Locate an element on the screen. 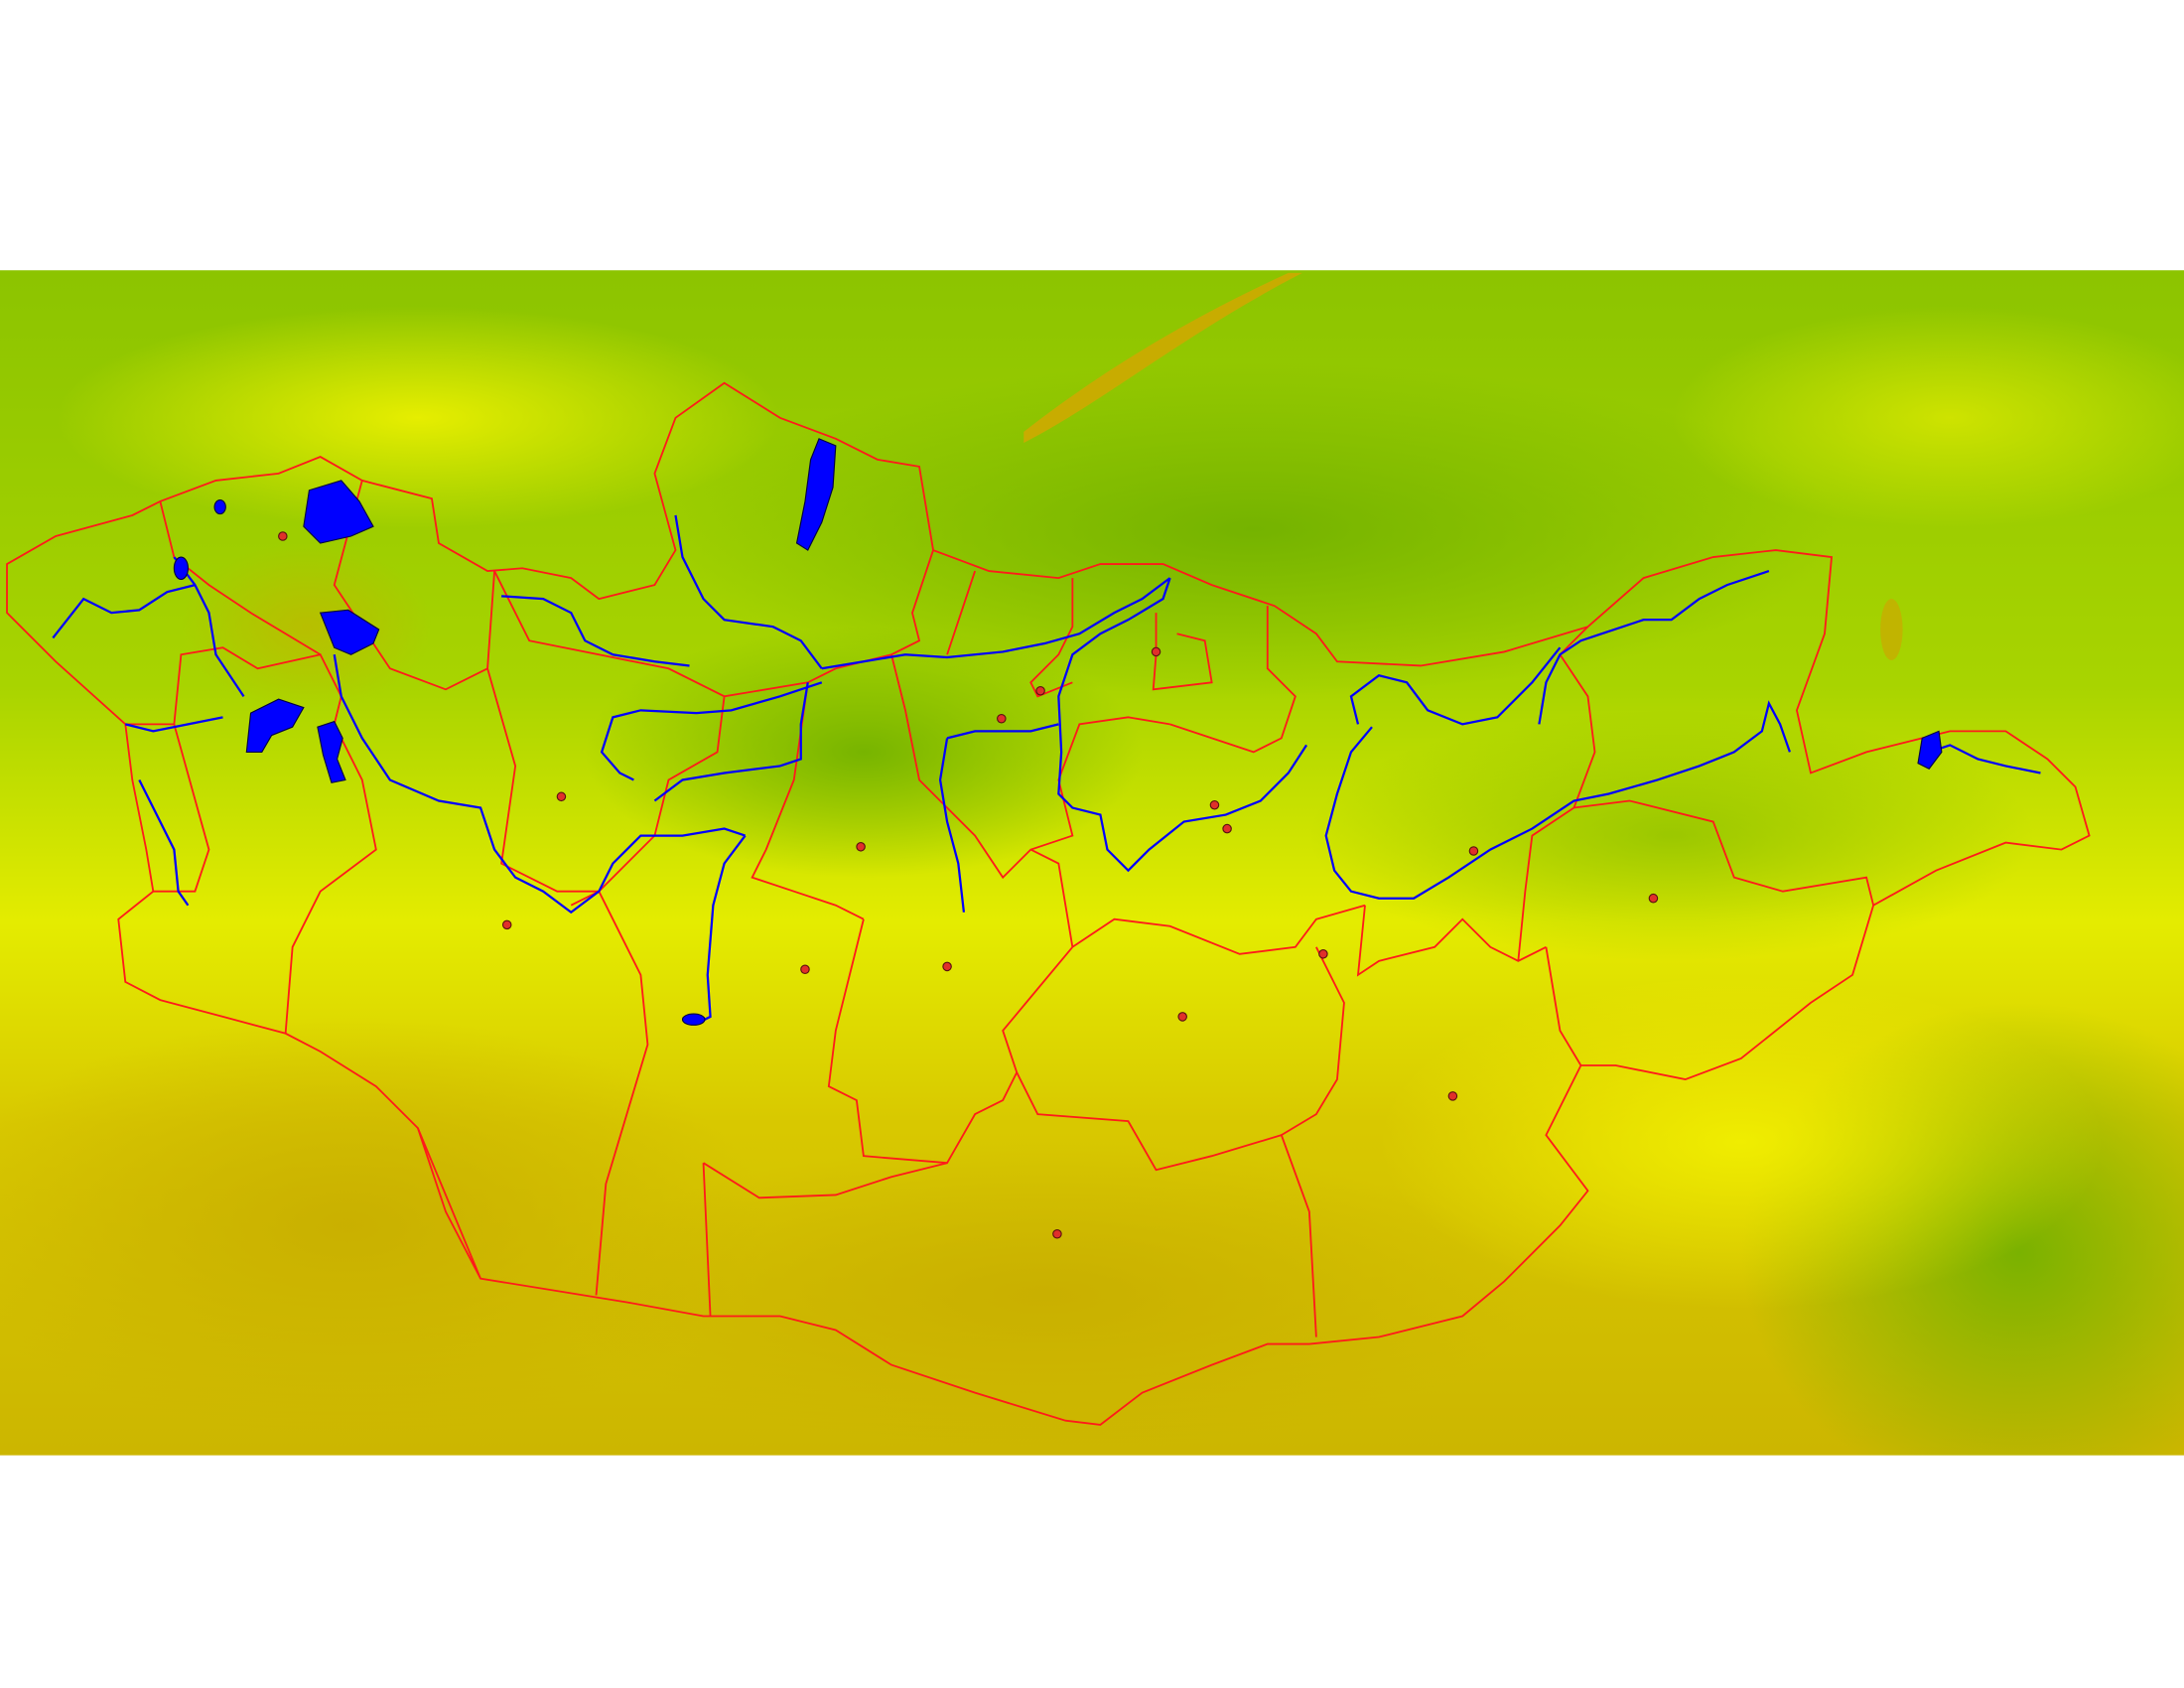 This screenshot has width=2184, height=1688. lake-khar-us is located at coordinates (275, 725).